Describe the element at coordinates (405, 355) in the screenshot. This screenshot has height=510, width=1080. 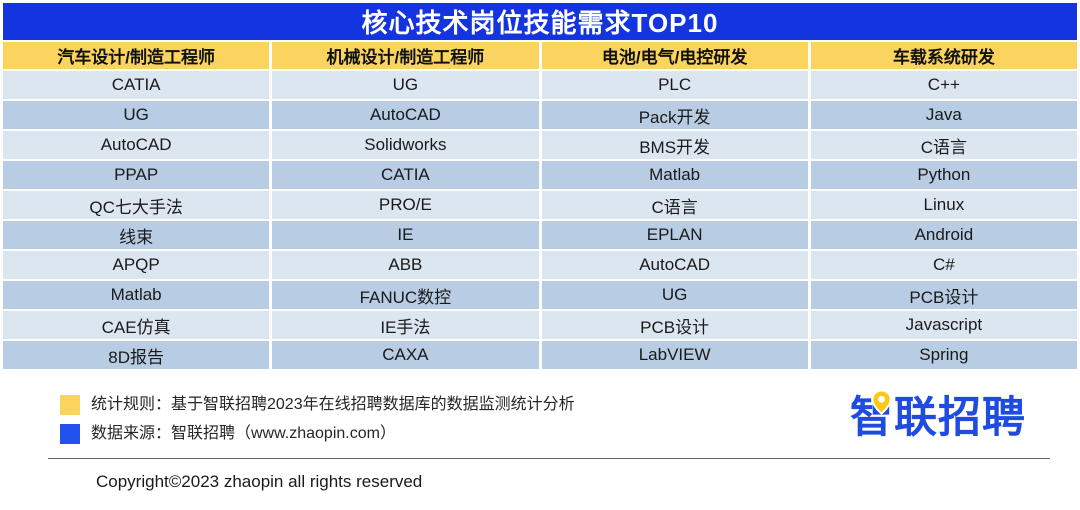
I see `table-cell: CAXA` at that location.